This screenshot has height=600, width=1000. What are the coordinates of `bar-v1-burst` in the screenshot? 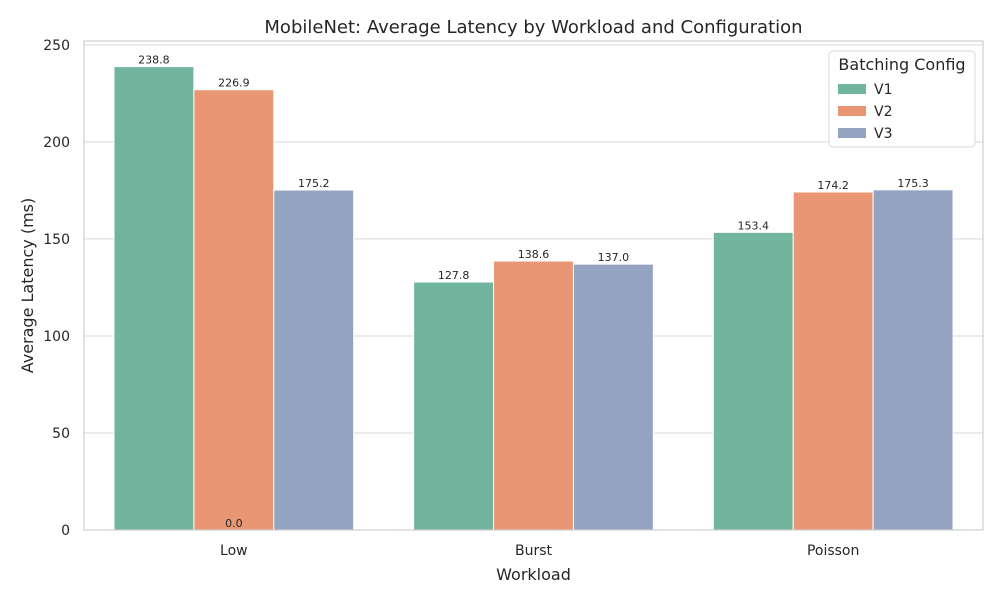 It's located at (454, 406).